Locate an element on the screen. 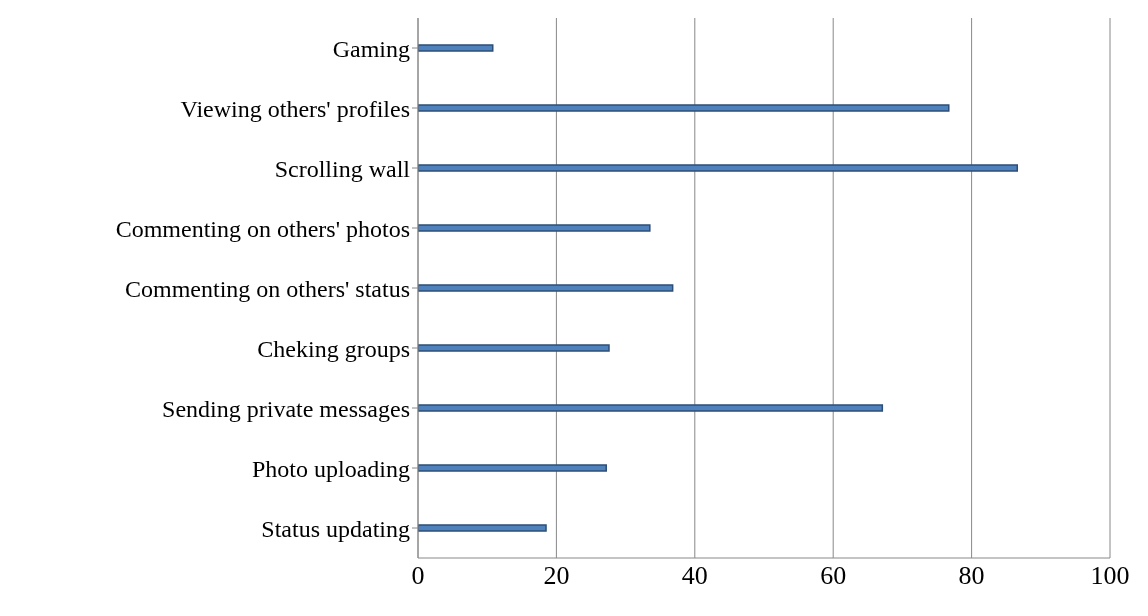 This screenshot has width=1148, height=616. y-tick-label: Gaming is located at coordinates (371, 48).